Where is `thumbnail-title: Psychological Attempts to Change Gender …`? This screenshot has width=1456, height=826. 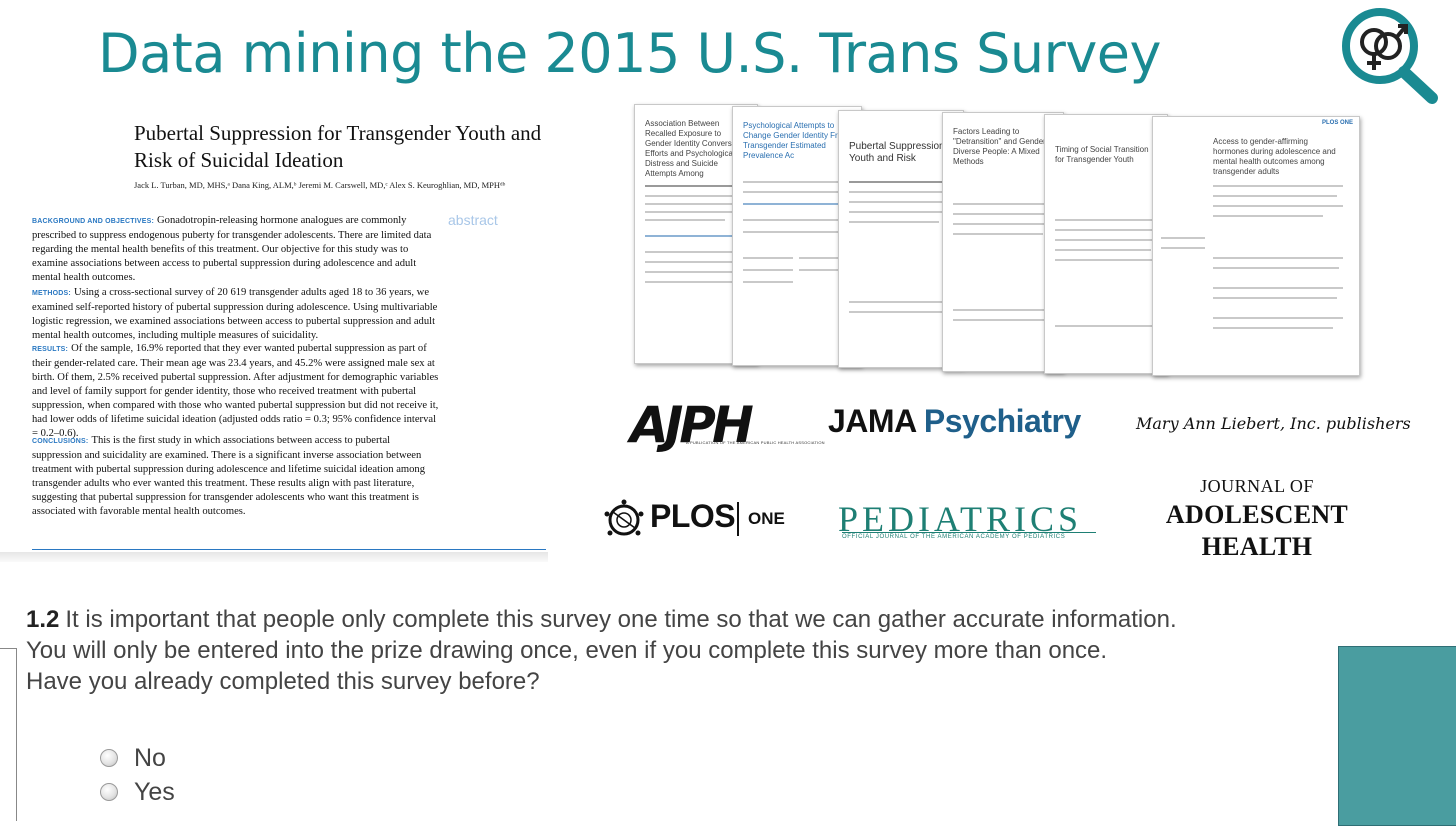
thumbnail-title: Psychological Attempts to Change Gender … is located at coordinates (796, 140).